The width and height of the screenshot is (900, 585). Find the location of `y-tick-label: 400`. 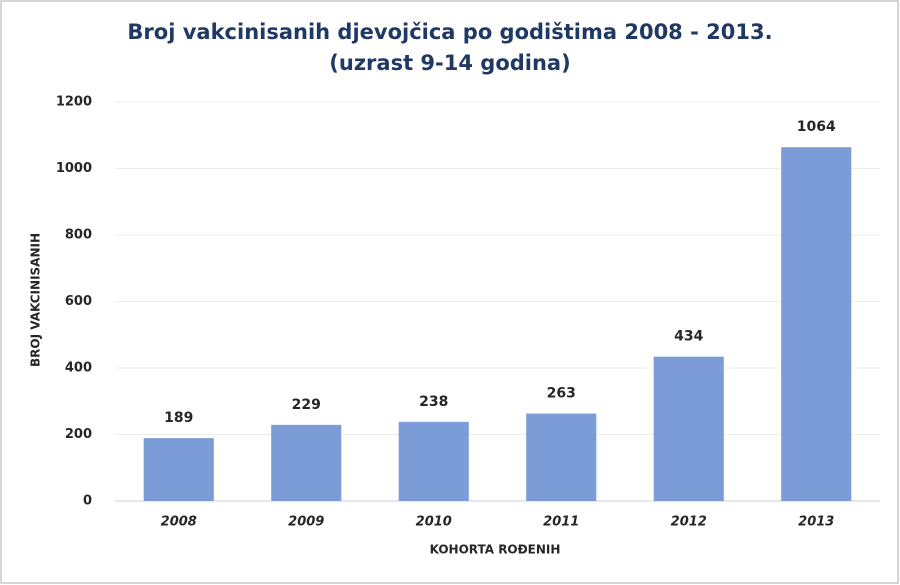

y-tick-label: 400 is located at coordinates (78, 368).